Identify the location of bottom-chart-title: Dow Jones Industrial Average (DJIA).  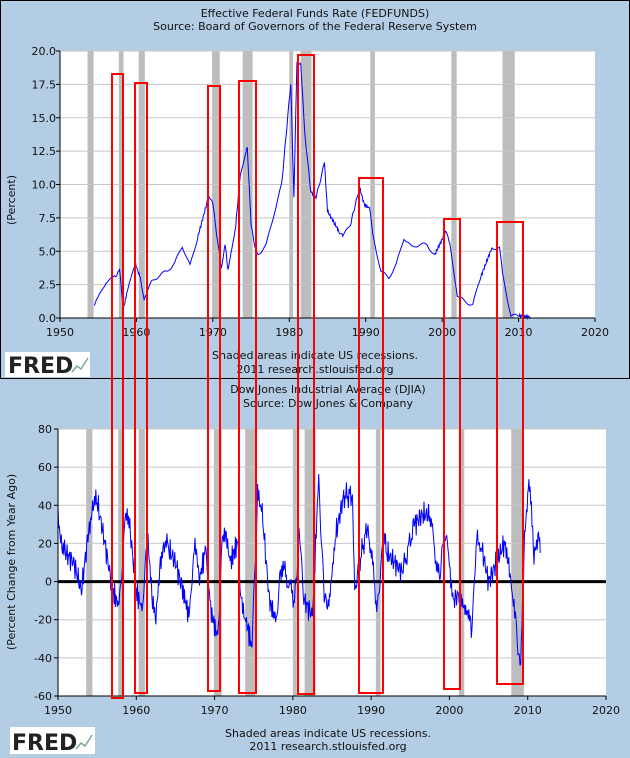
(327, 389).